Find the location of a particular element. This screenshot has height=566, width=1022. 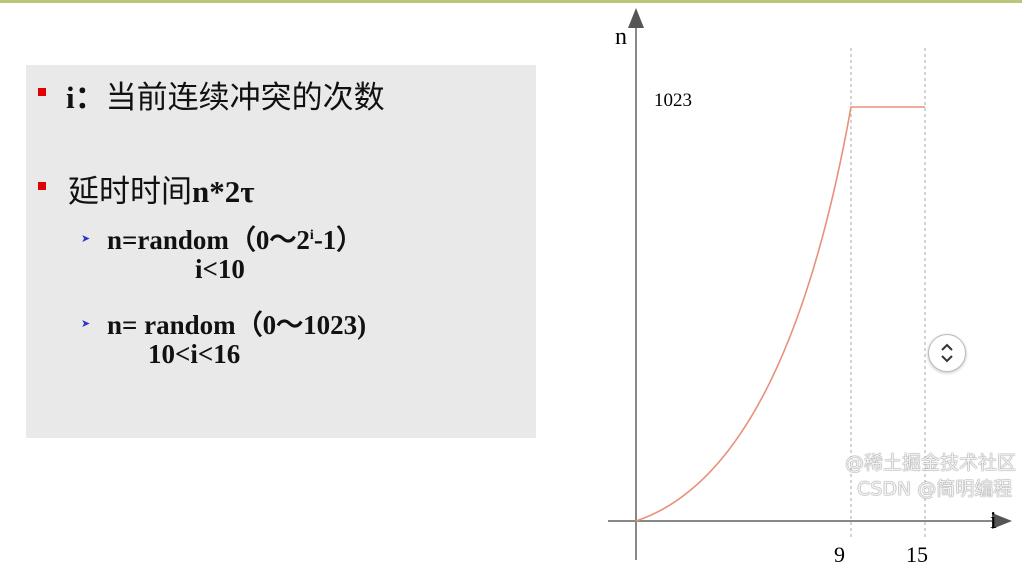

superscript: i is located at coordinates (311, 235).